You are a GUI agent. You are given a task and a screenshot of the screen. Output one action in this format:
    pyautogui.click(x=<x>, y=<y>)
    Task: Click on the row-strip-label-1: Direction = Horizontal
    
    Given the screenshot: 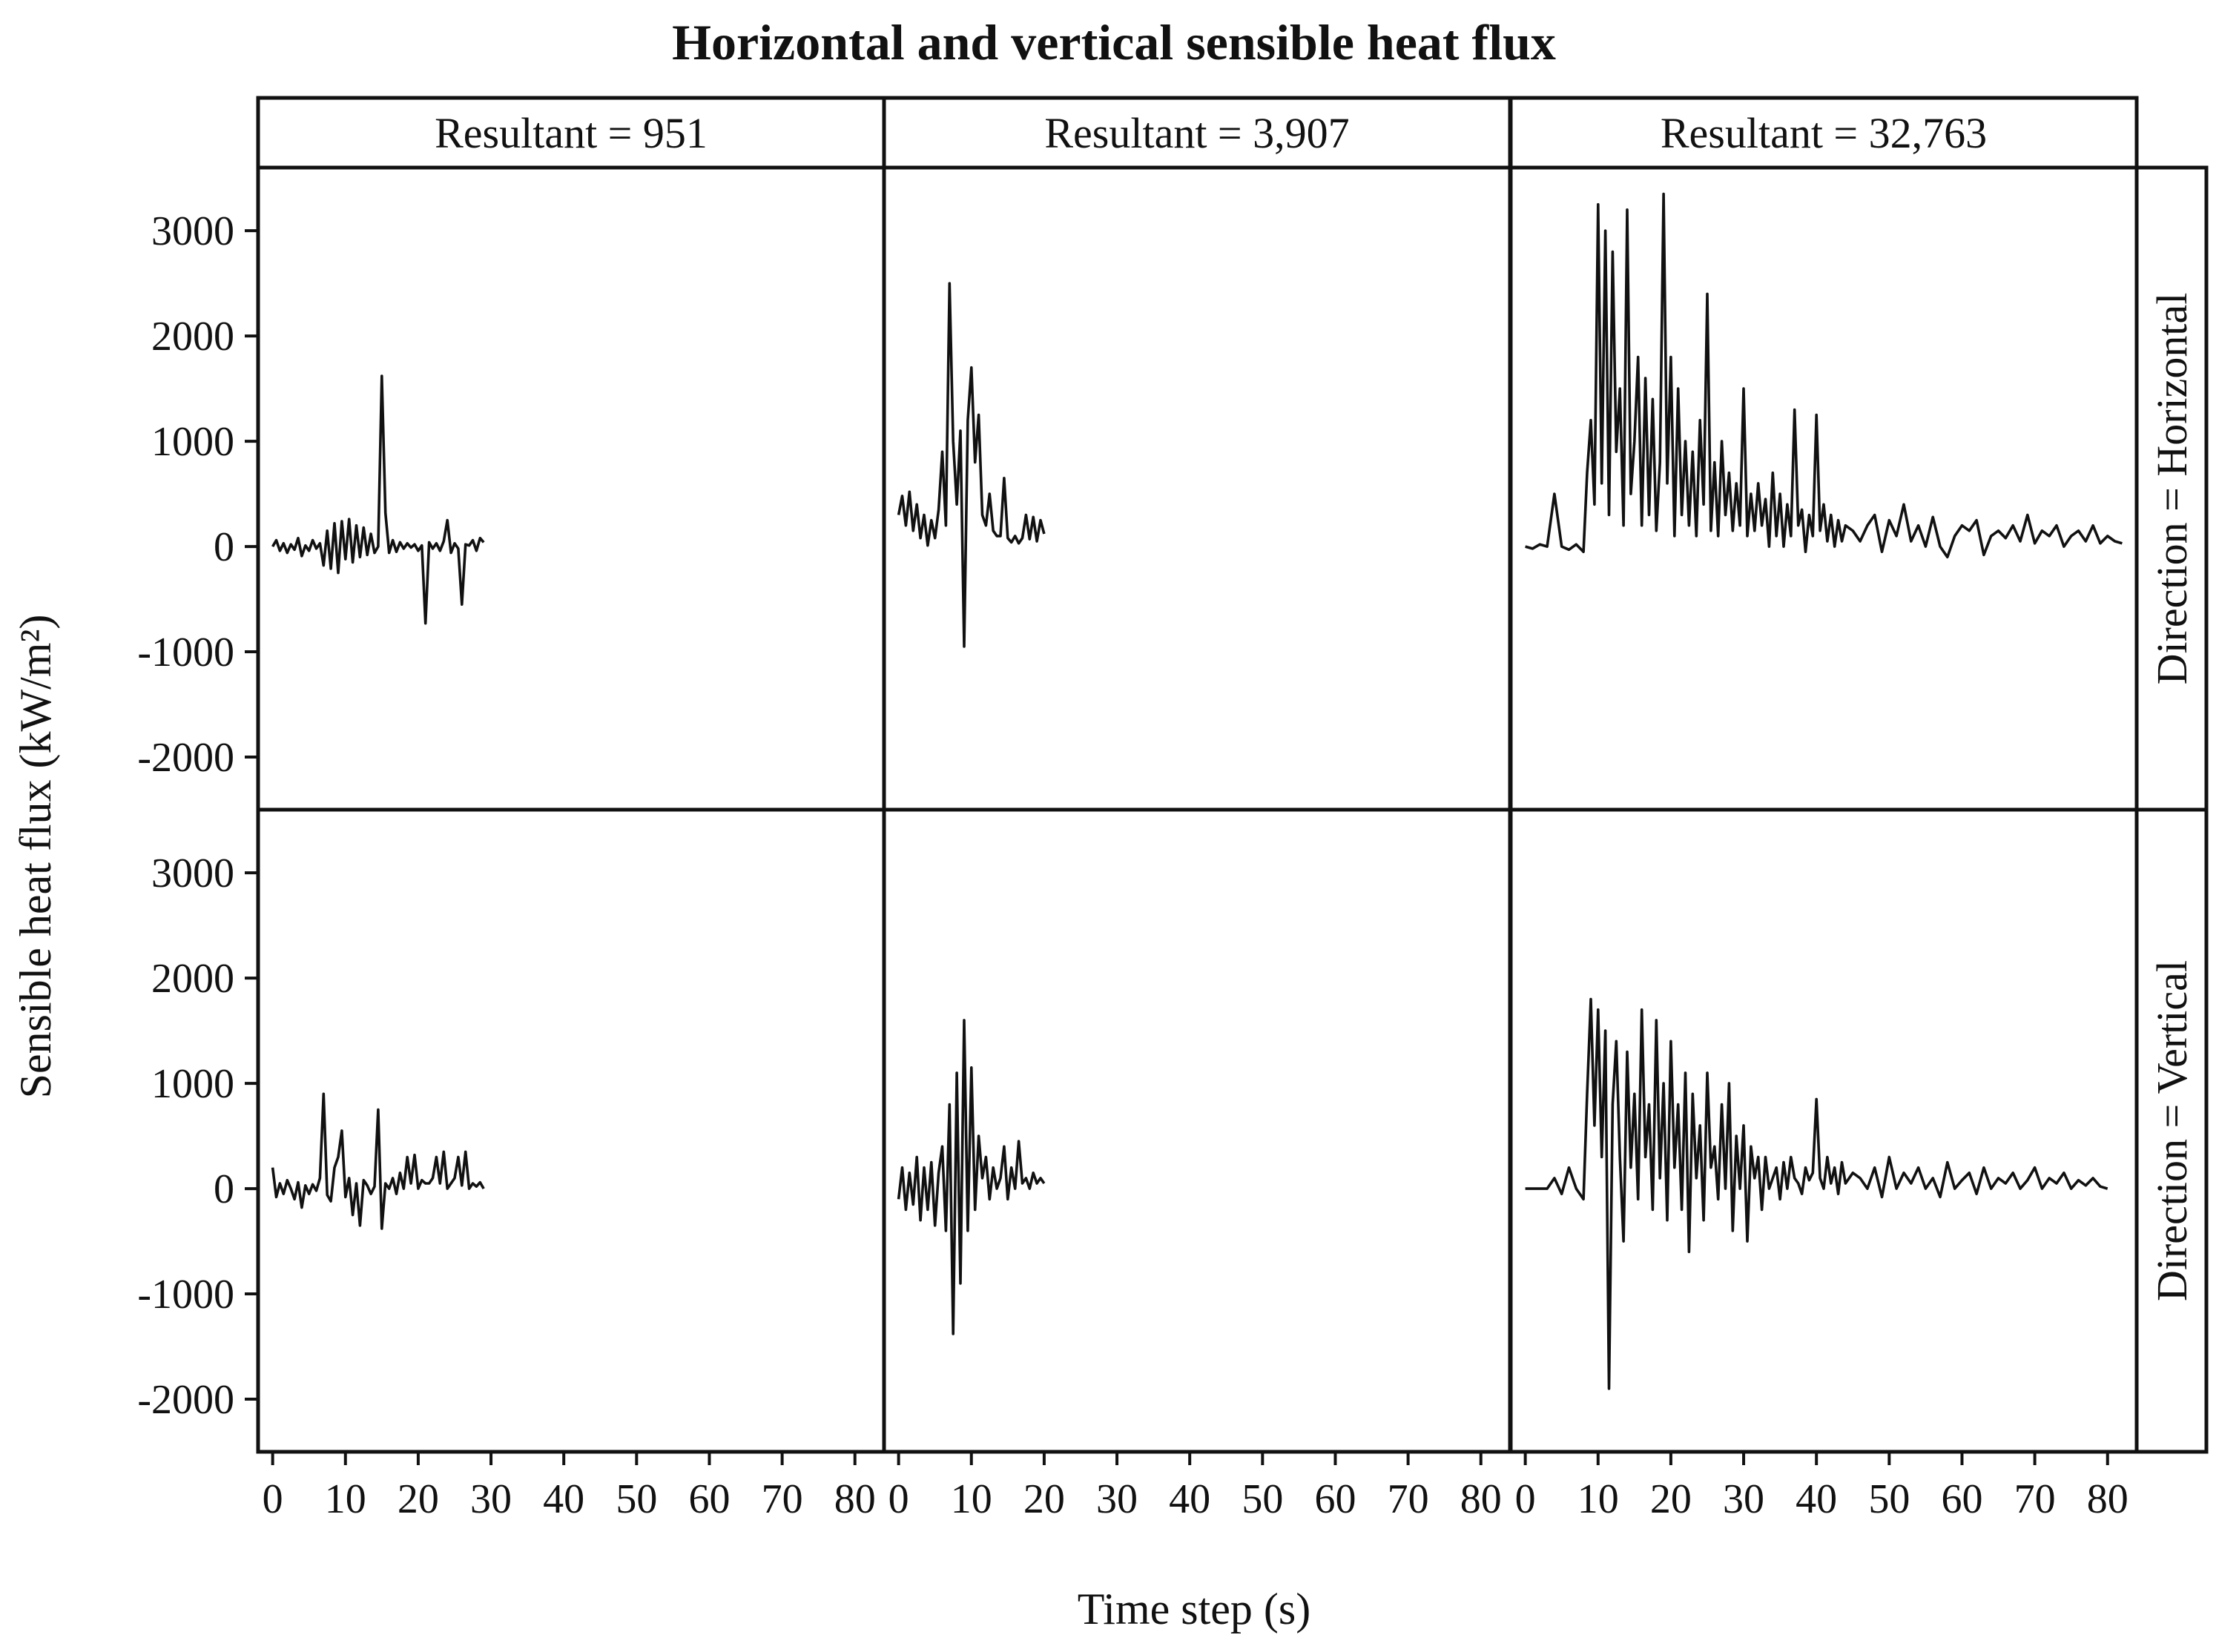 What is the action you would take?
    pyautogui.click(x=2172, y=489)
    